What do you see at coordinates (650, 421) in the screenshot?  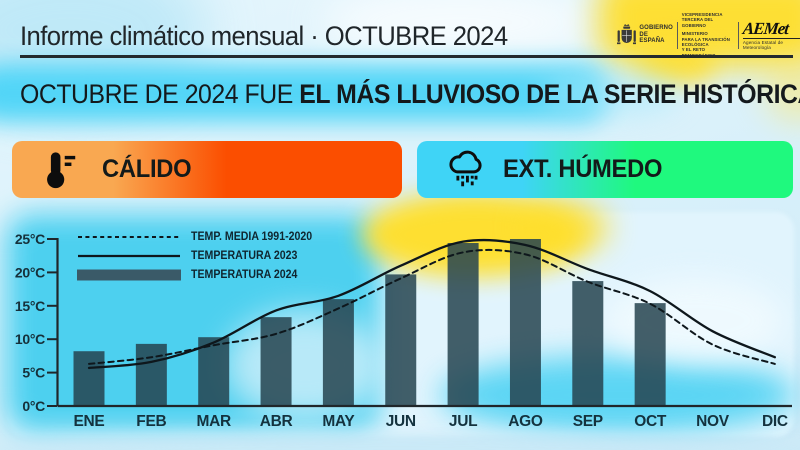 I see `svg-text: OCT` at bounding box center [650, 421].